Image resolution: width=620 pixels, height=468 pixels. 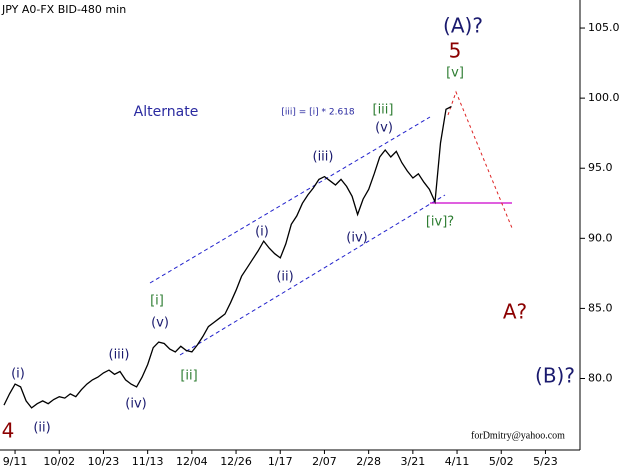 What do you see at coordinates (604, 27) in the screenshot?
I see `y-tick-label: 105.0` at bounding box center [604, 27].